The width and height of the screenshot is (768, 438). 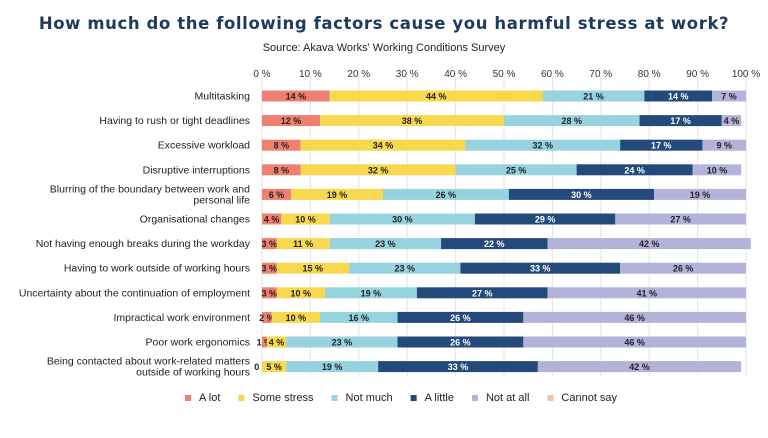 I want to click on data-label: 24 %, so click(x=634, y=170).